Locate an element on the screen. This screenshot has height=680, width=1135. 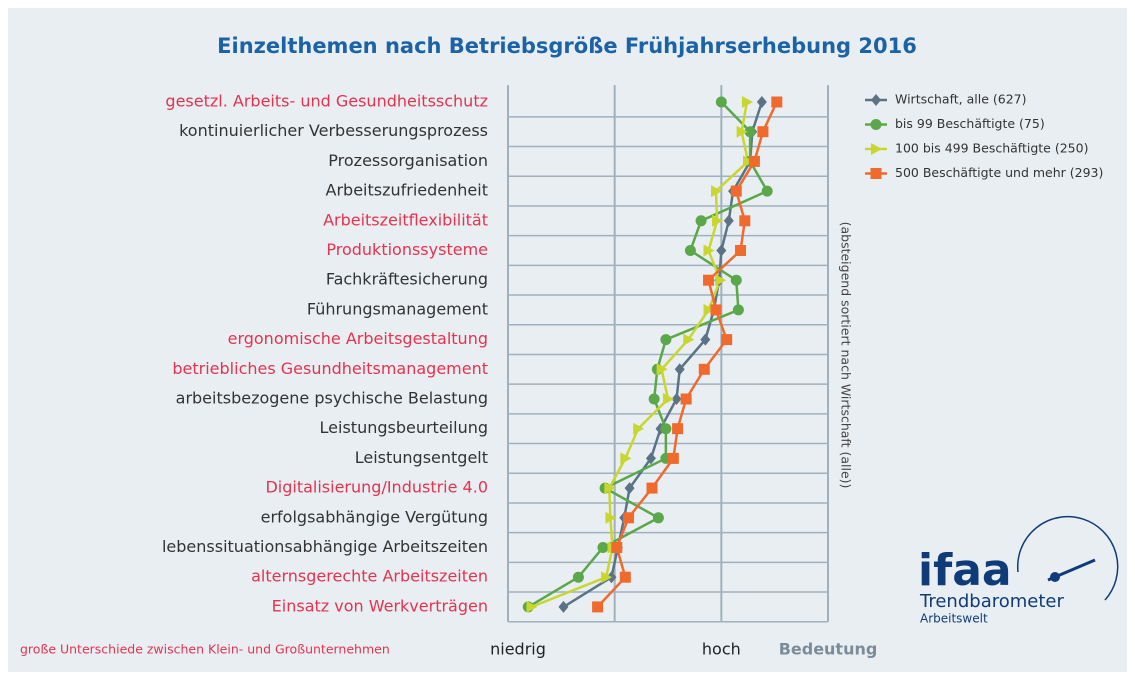
category-label: lebenssituationsabhängige Arbeitszeiten is located at coordinates (325, 546).